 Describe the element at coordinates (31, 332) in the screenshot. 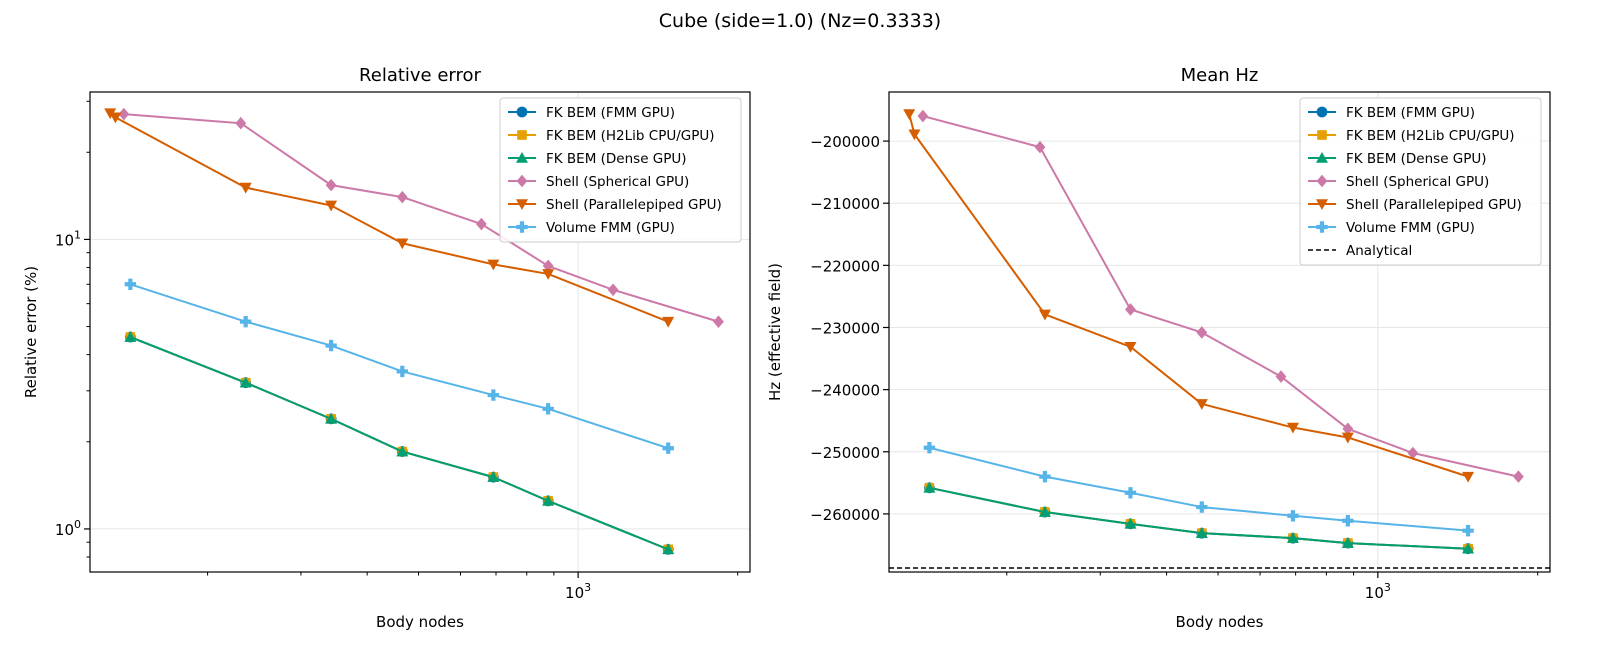

I see `y-axis-label: Relative error (%)` at that location.